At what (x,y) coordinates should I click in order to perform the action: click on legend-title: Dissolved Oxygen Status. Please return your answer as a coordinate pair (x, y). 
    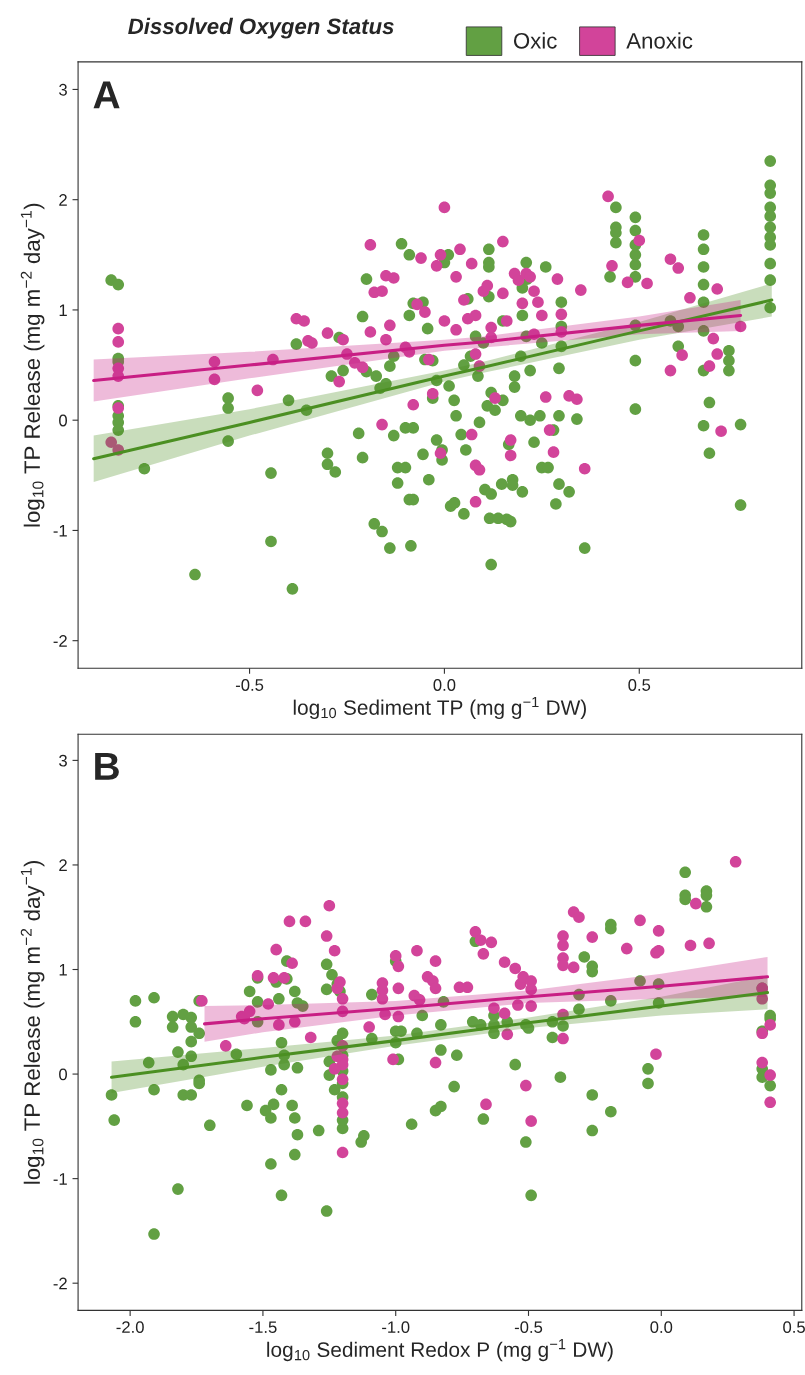
    Looking at the image, I should click on (261, 28).